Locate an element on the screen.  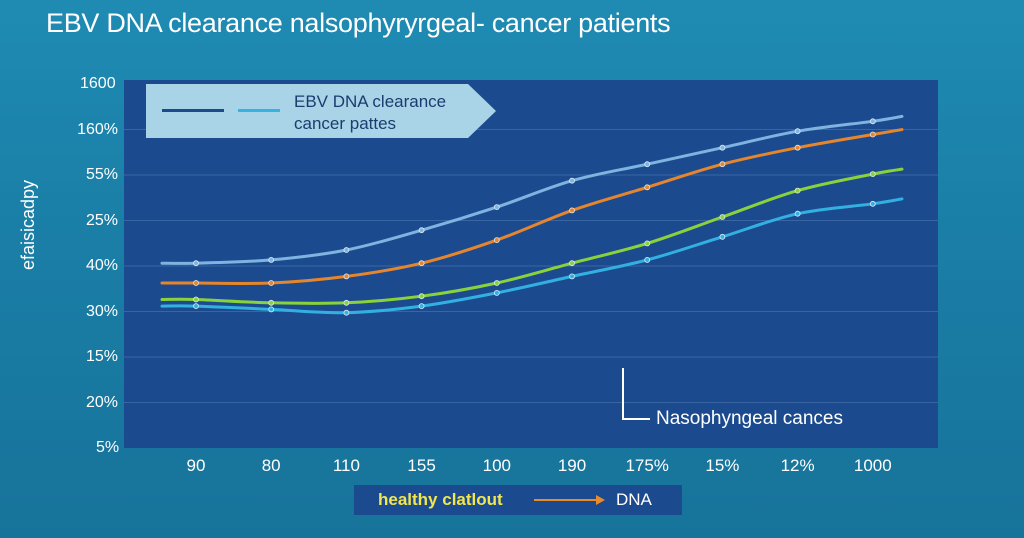
annotation-text: Nasophyngeal cances is located at coordinates (749, 418).